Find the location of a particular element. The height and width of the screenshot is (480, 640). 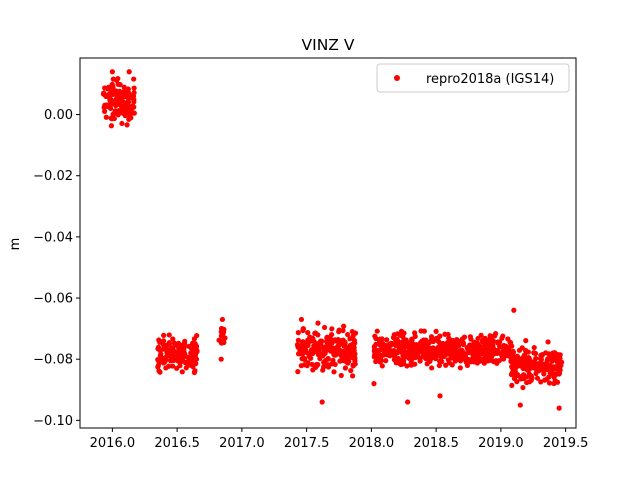

x-tick-label: 2016.0 is located at coordinates (113, 443).